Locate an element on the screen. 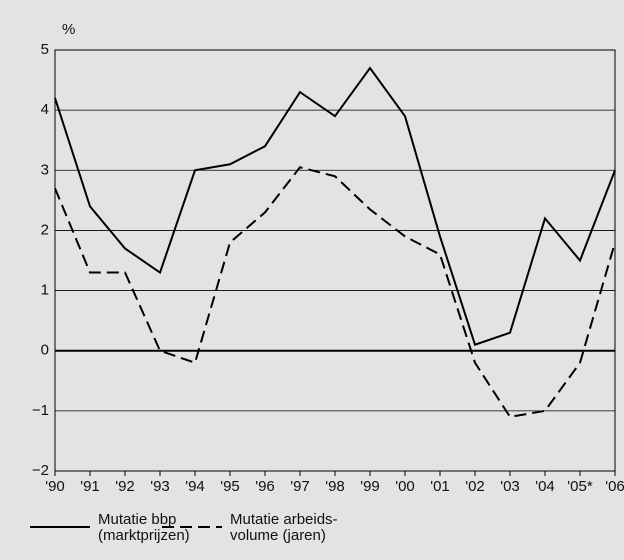 Image resolution: width=624 pixels, height=560 pixels. x-tick-label: '92 is located at coordinates (125, 486).